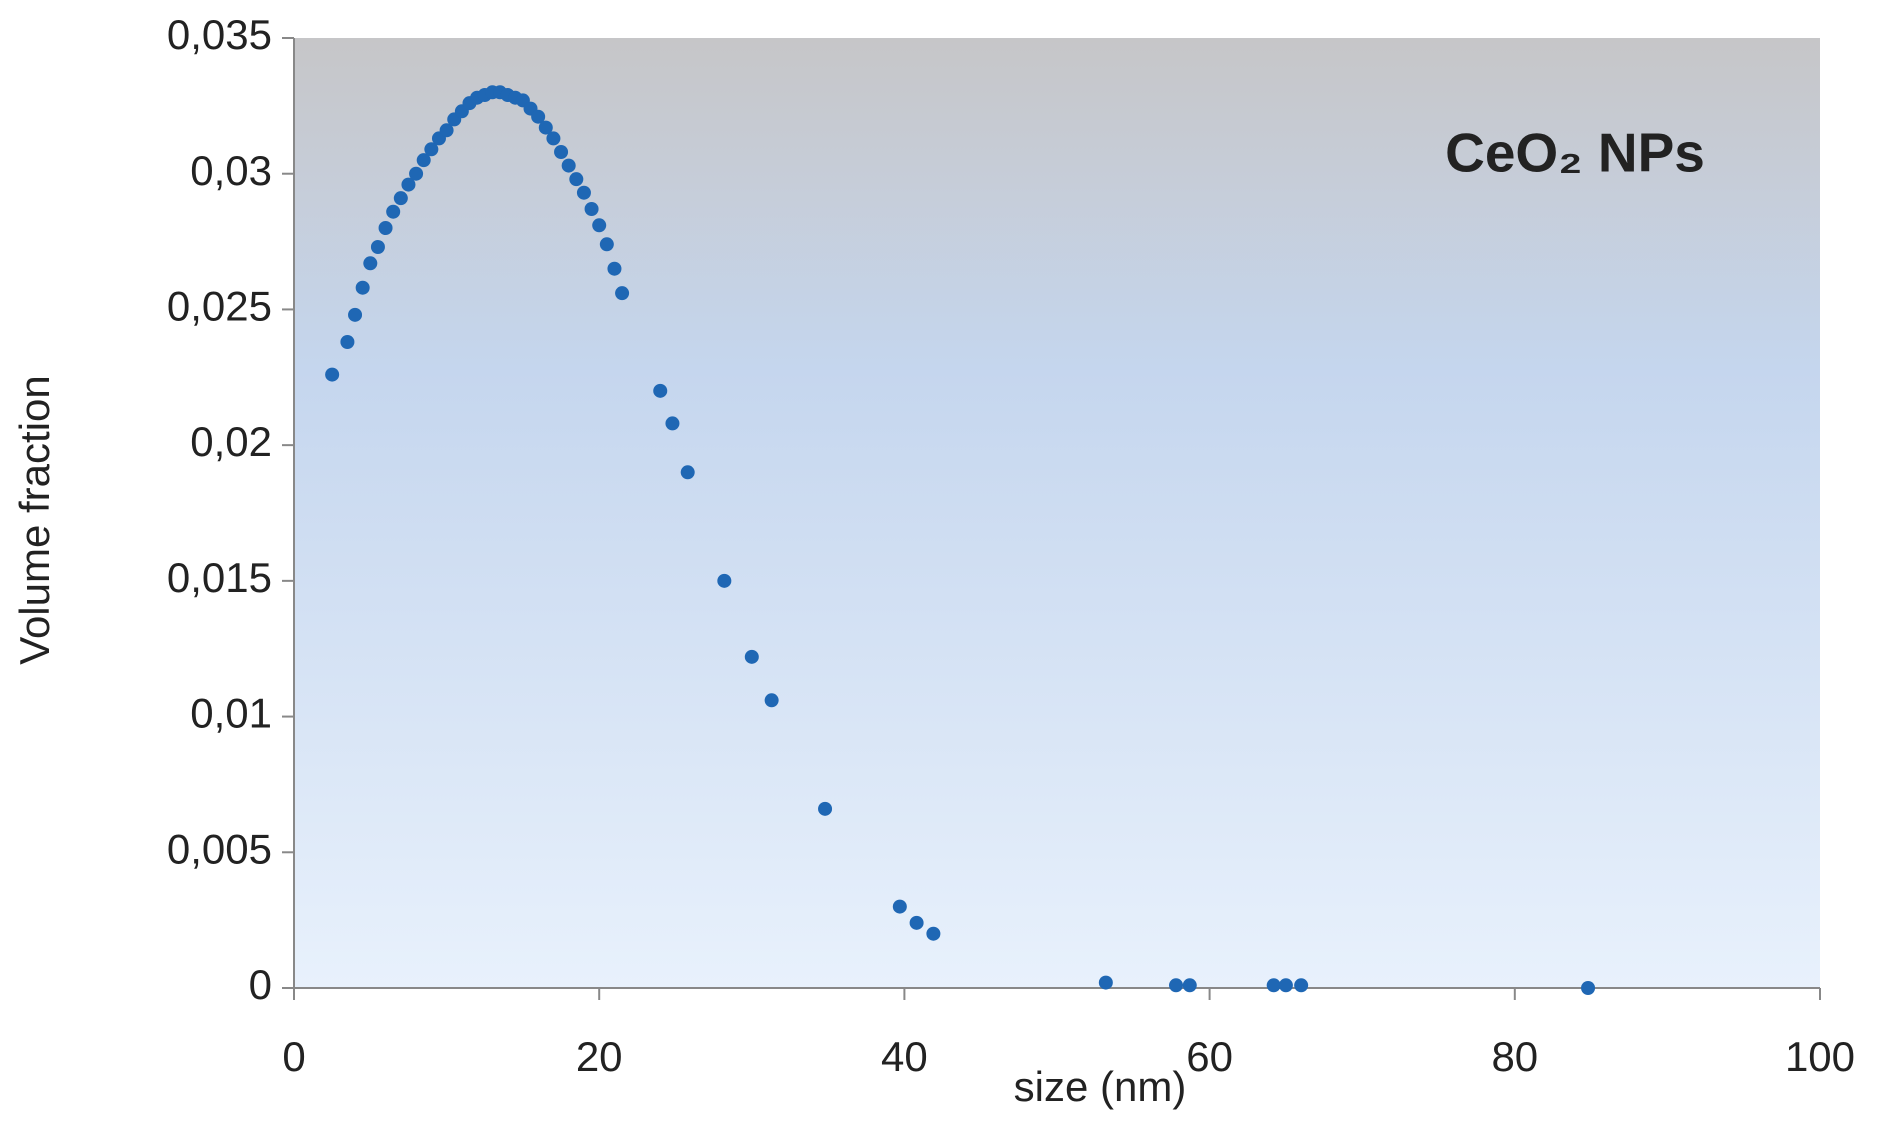  What do you see at coordinates (219, 848) in the screenshot?
I see `y-tick-label: 0,005` at bounding box center [219, 848].